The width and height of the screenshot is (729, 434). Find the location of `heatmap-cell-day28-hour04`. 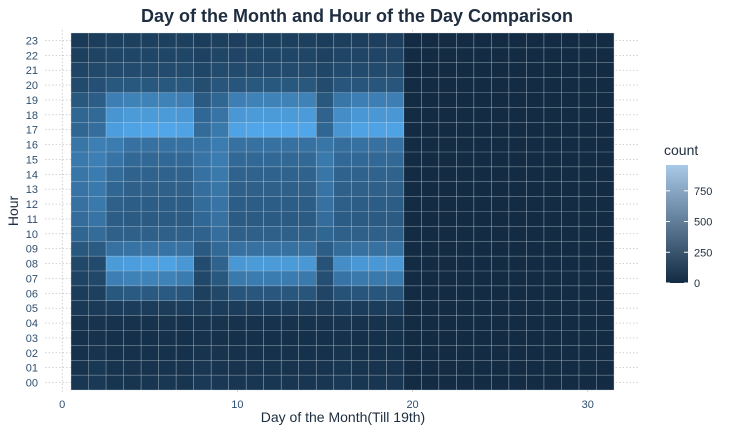

heatmap-cell-day28-hour04 is located at coordinates (552, 323).